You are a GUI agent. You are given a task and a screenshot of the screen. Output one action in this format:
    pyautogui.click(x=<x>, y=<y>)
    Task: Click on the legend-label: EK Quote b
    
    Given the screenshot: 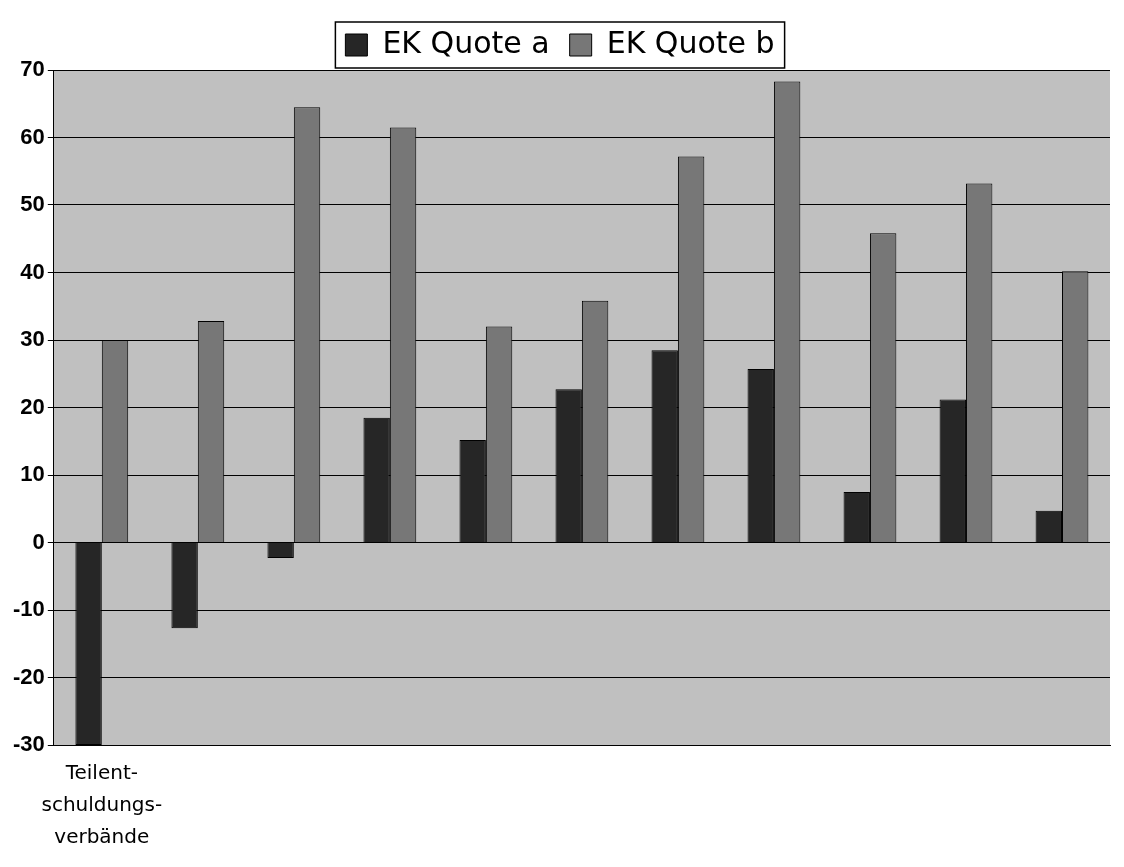 What is the action you would take?
    pyautogui.click(x=690, y=42)
    